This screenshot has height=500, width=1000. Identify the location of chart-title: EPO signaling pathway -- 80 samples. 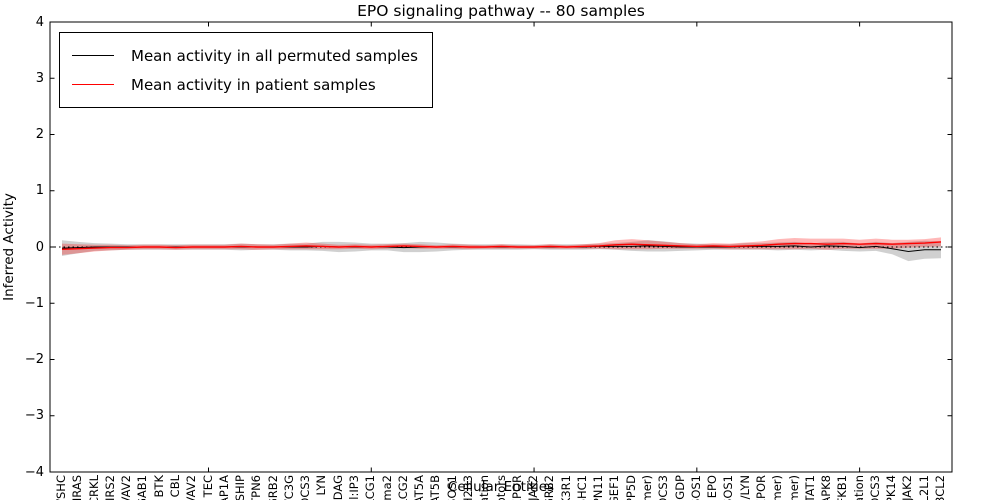
(501, 11).